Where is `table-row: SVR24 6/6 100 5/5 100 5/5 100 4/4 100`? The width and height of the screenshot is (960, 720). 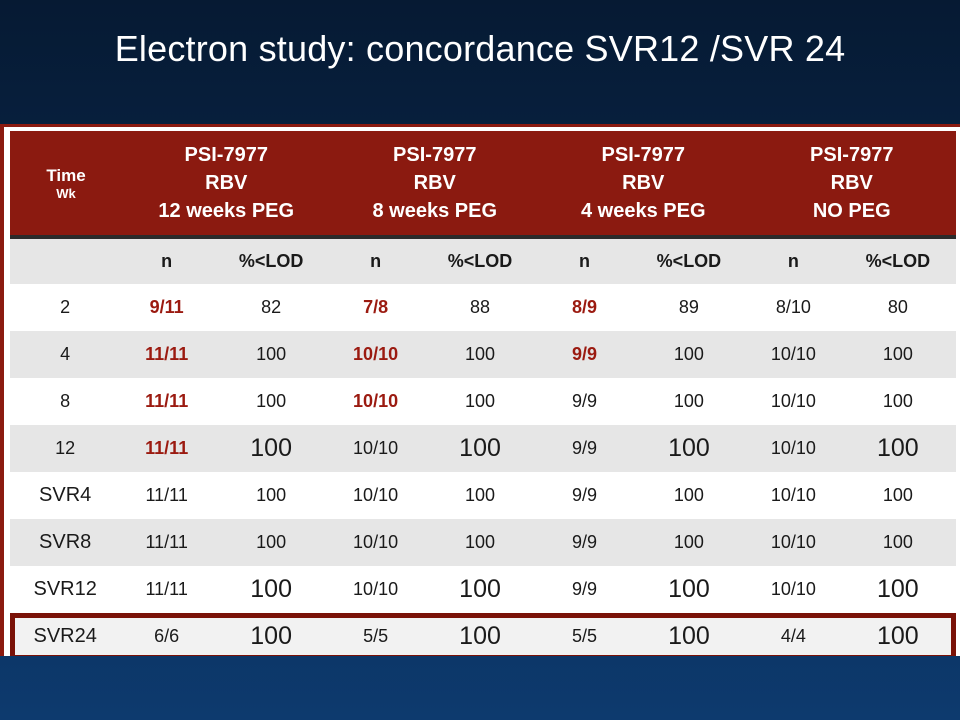 table-row: SVR24 6/6 100 5/5 100 5/5 100 4/4 100 is located at coordinates (483, 634).